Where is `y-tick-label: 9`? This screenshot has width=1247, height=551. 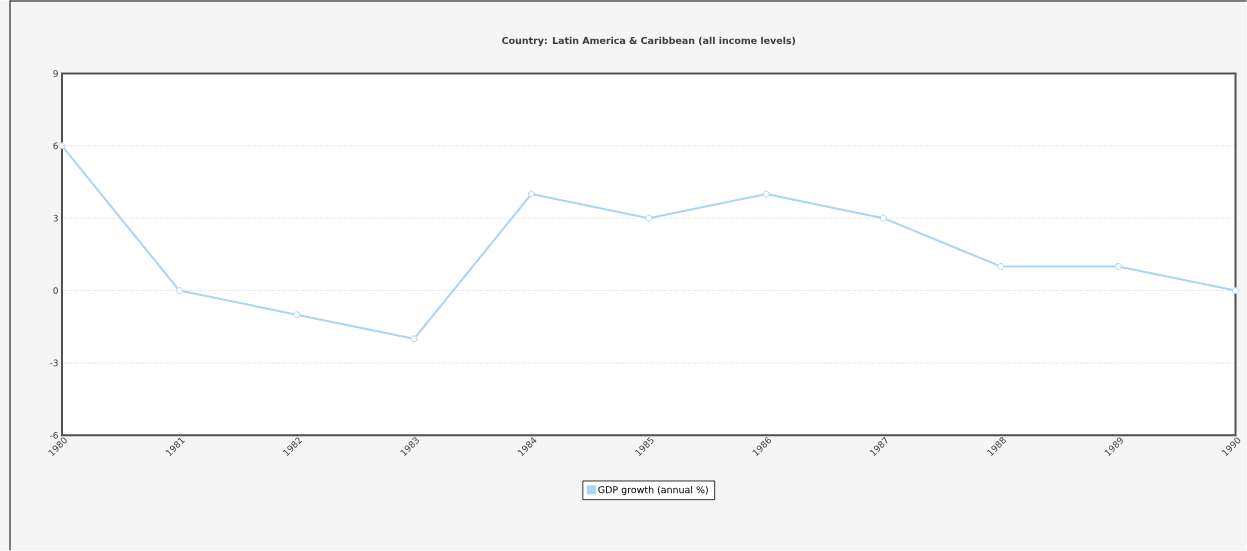 y-tick-label: 9 is located at coordinates (55, 73).